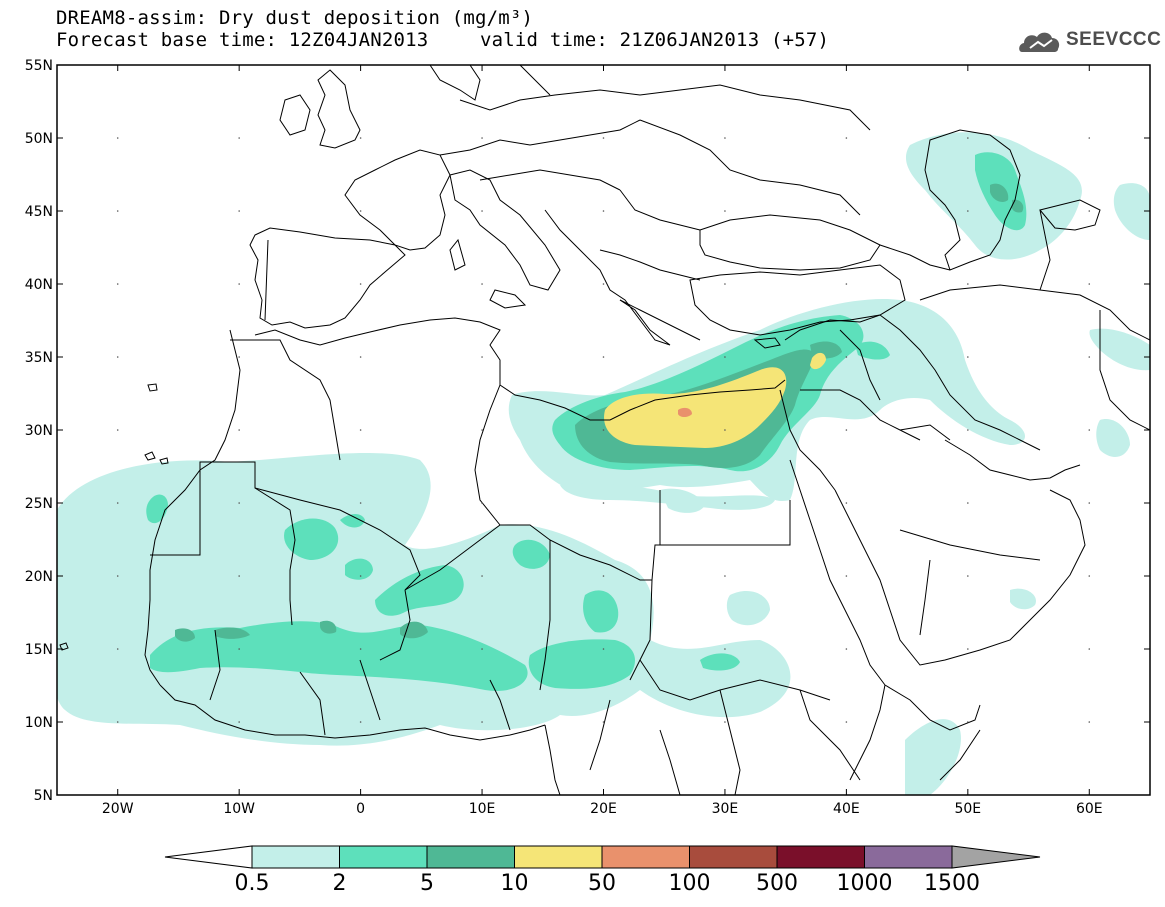 Image resolution: width=1165 pixels, height=907 pixels. I want to click on lat-label: 5N, so click(43, 796).